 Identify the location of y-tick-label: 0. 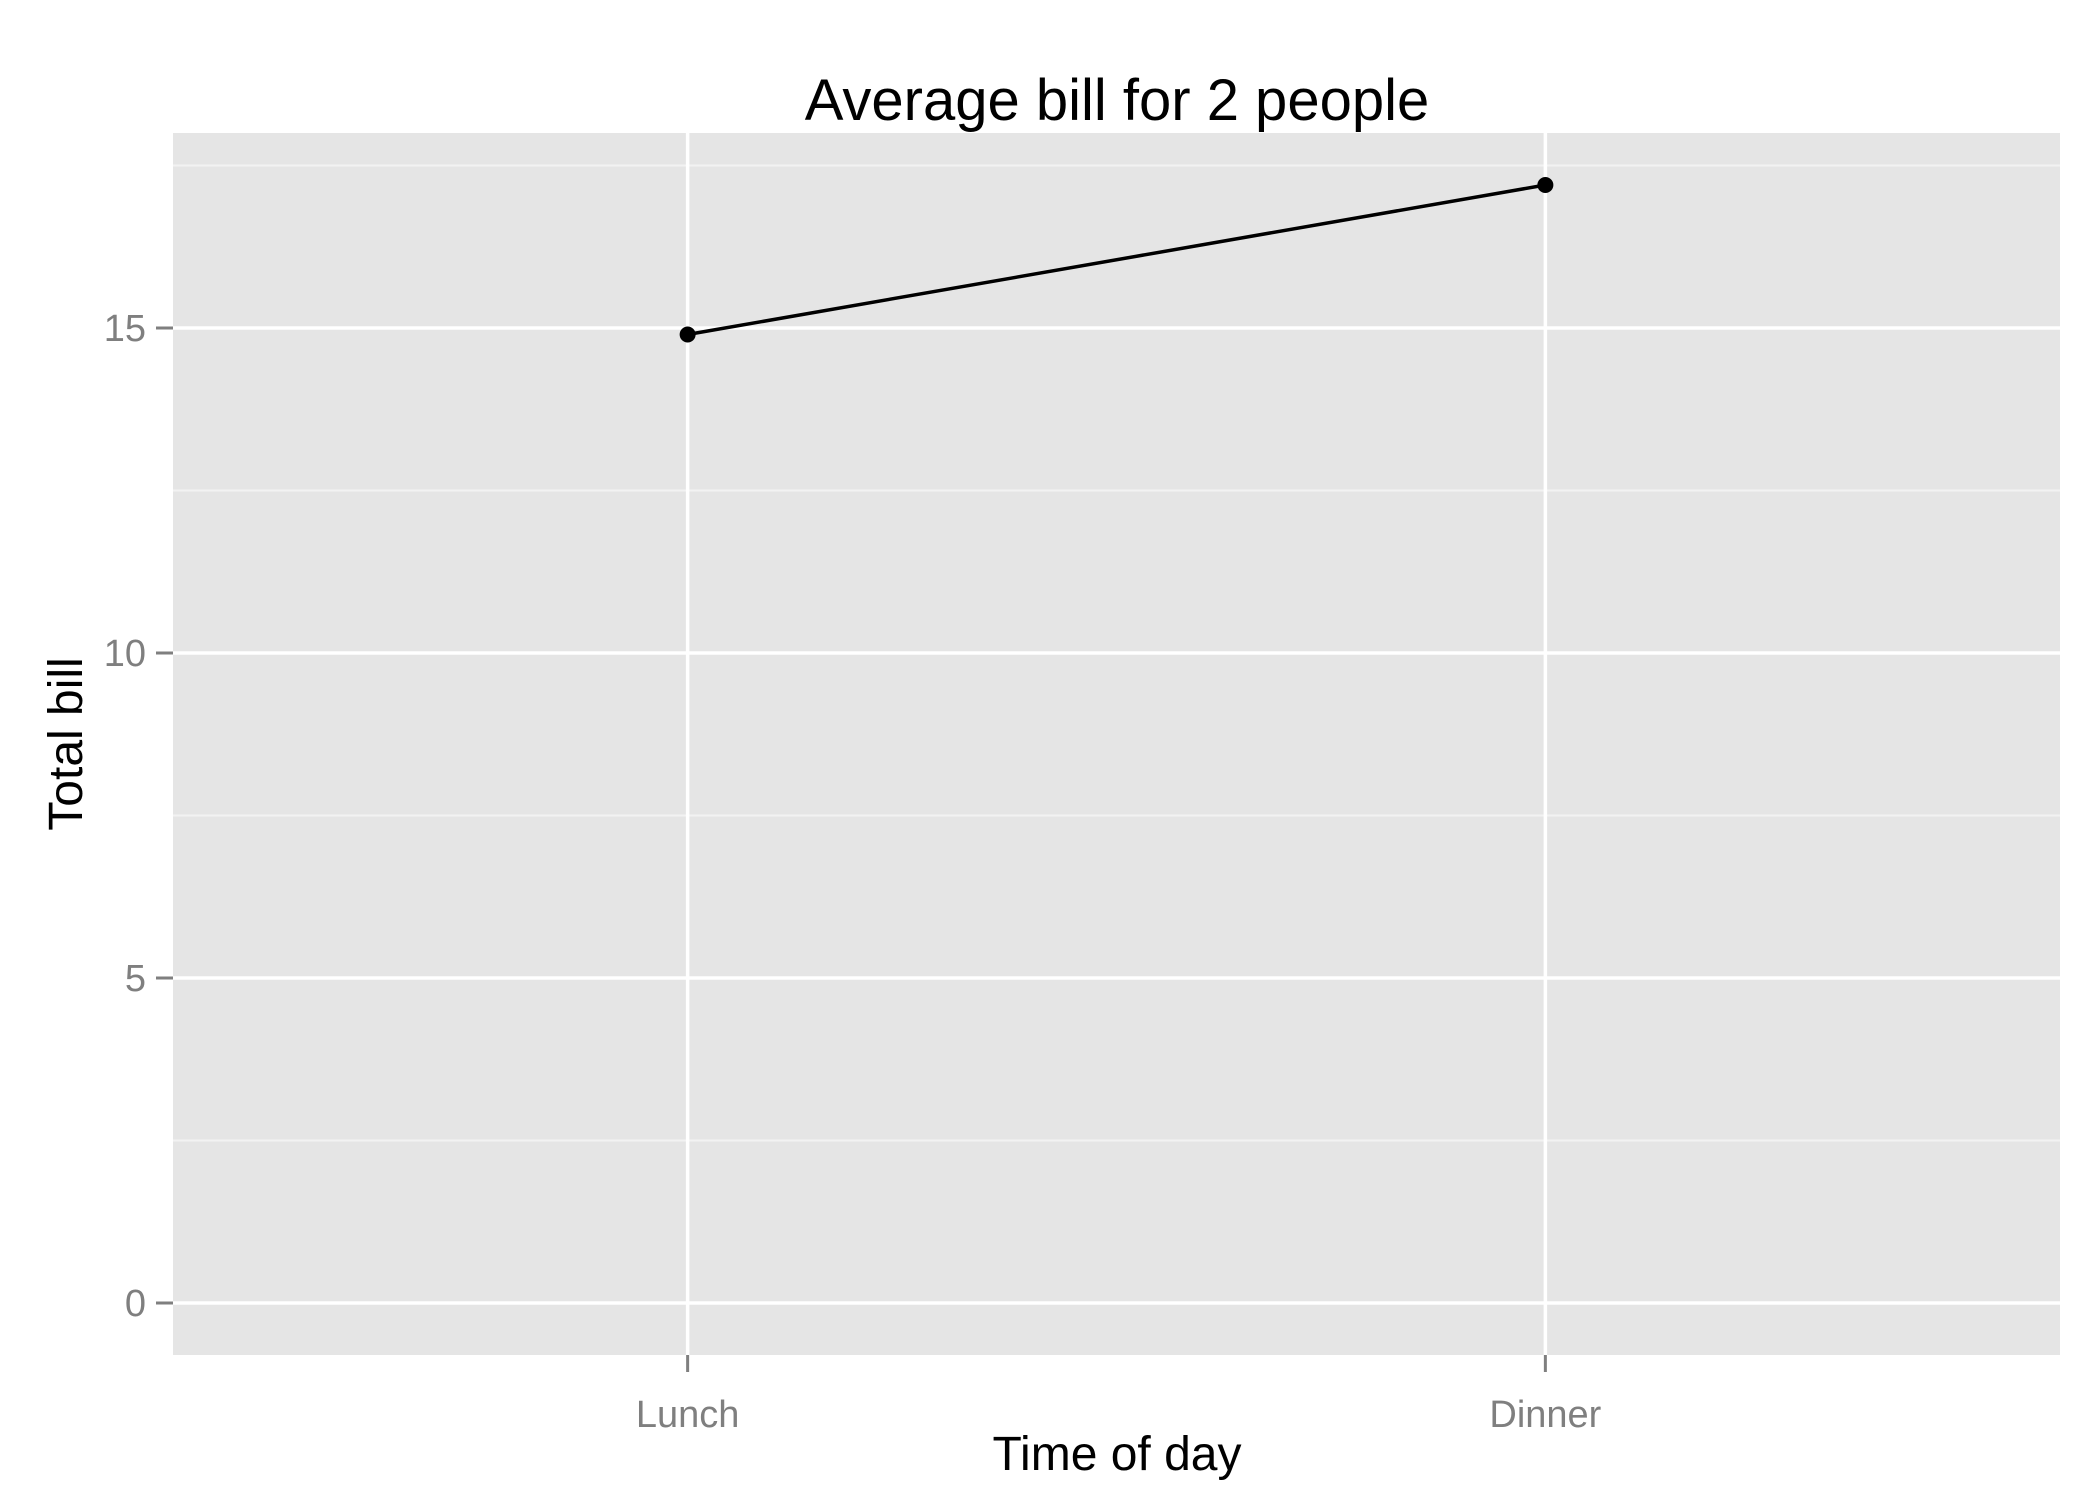
(135, 1304).